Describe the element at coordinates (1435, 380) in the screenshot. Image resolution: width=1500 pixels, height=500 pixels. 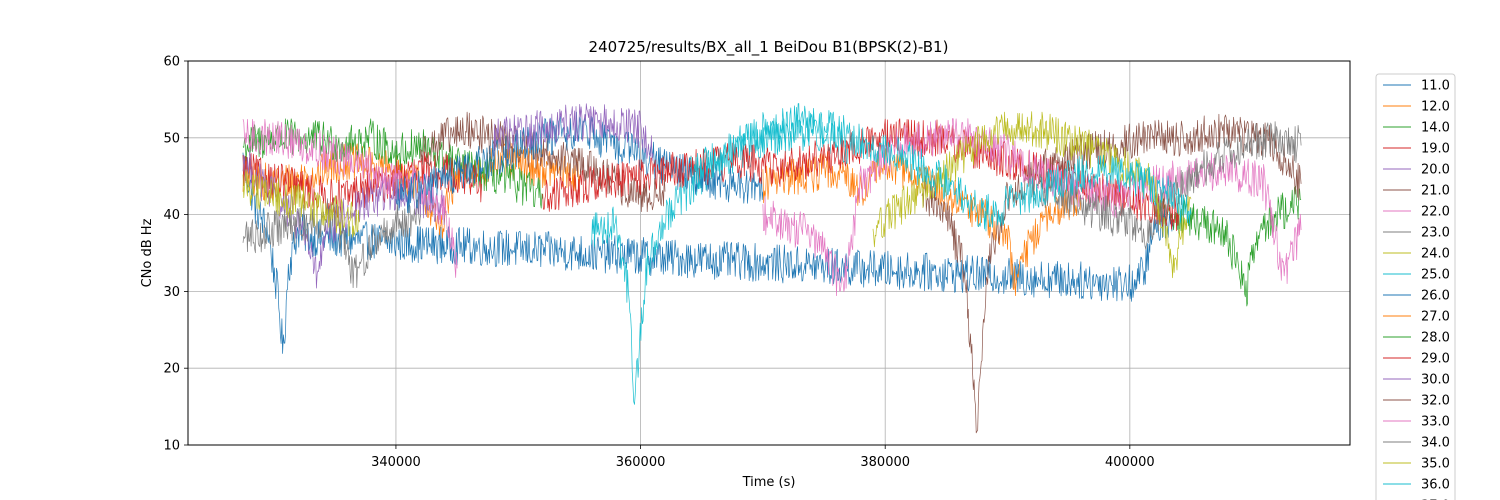
I see `legend-label: 30.0` at that location.